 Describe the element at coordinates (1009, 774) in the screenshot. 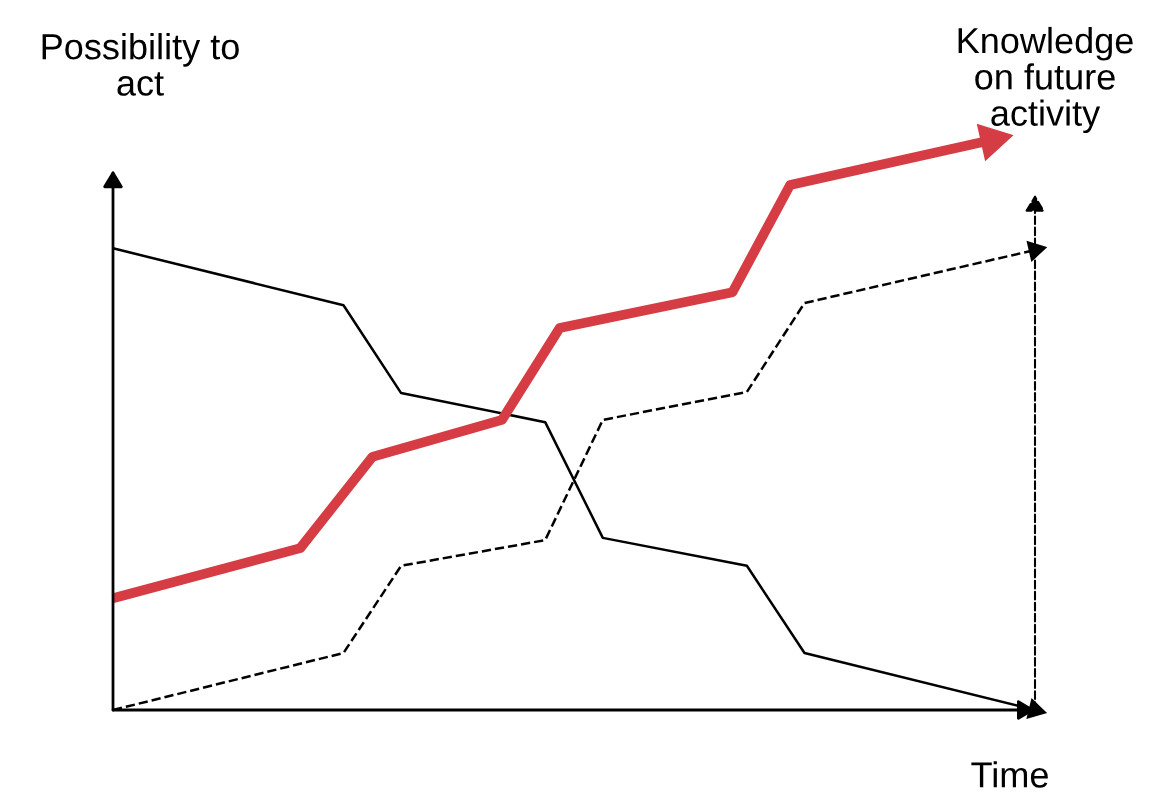

I see `x-axis-title: Time` at that location.